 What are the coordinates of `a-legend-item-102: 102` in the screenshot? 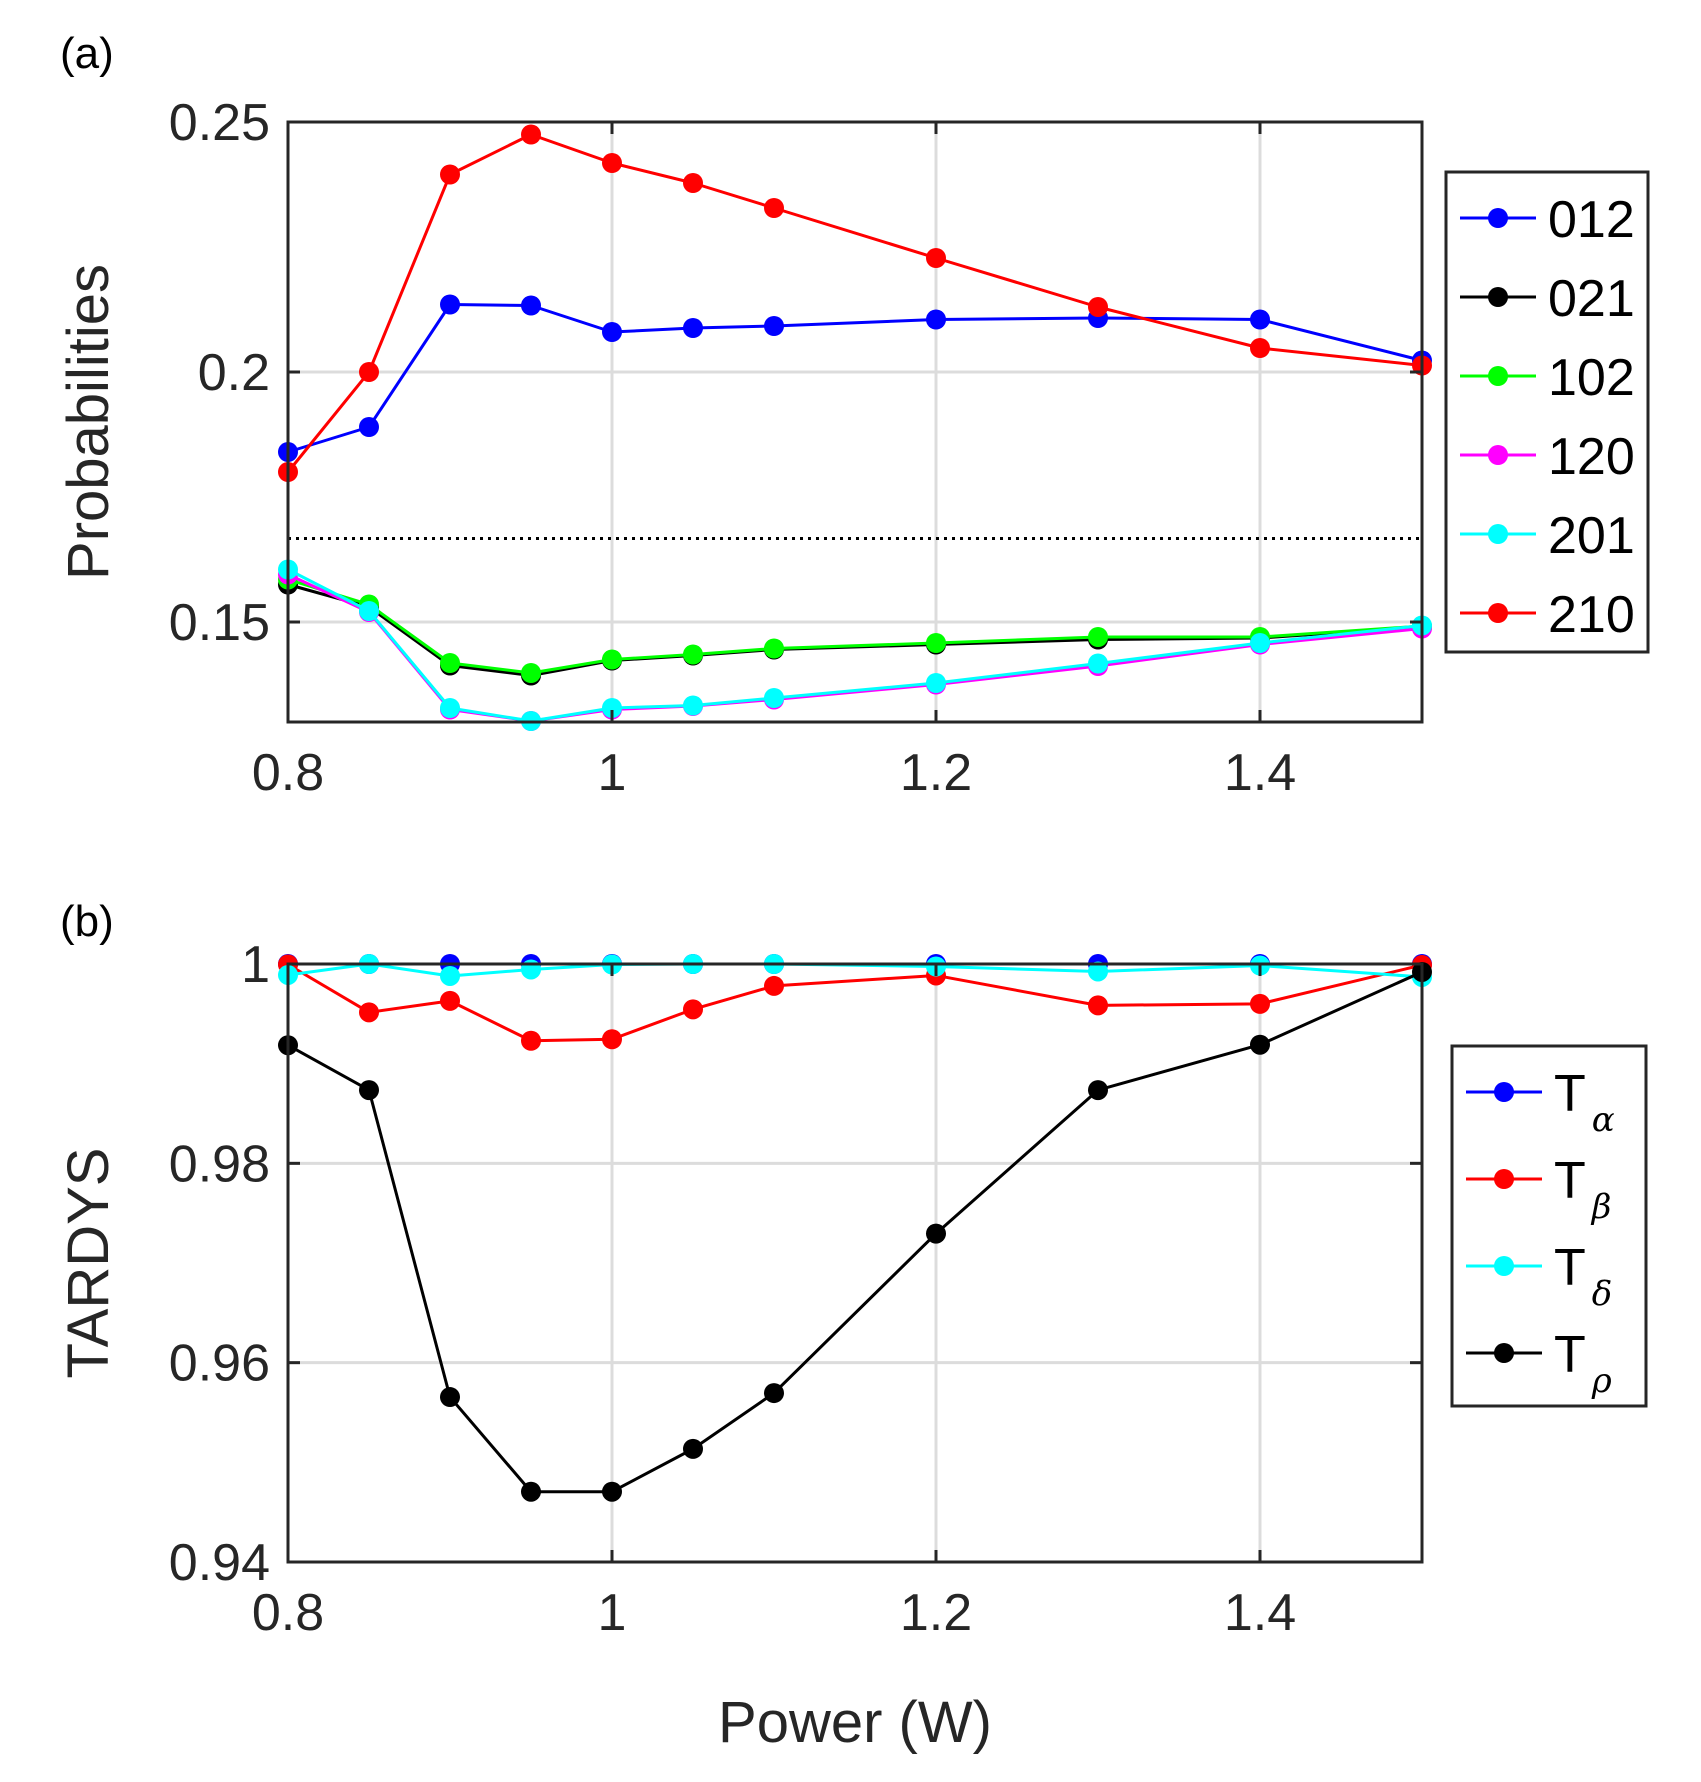 It's located at (1547, 378).